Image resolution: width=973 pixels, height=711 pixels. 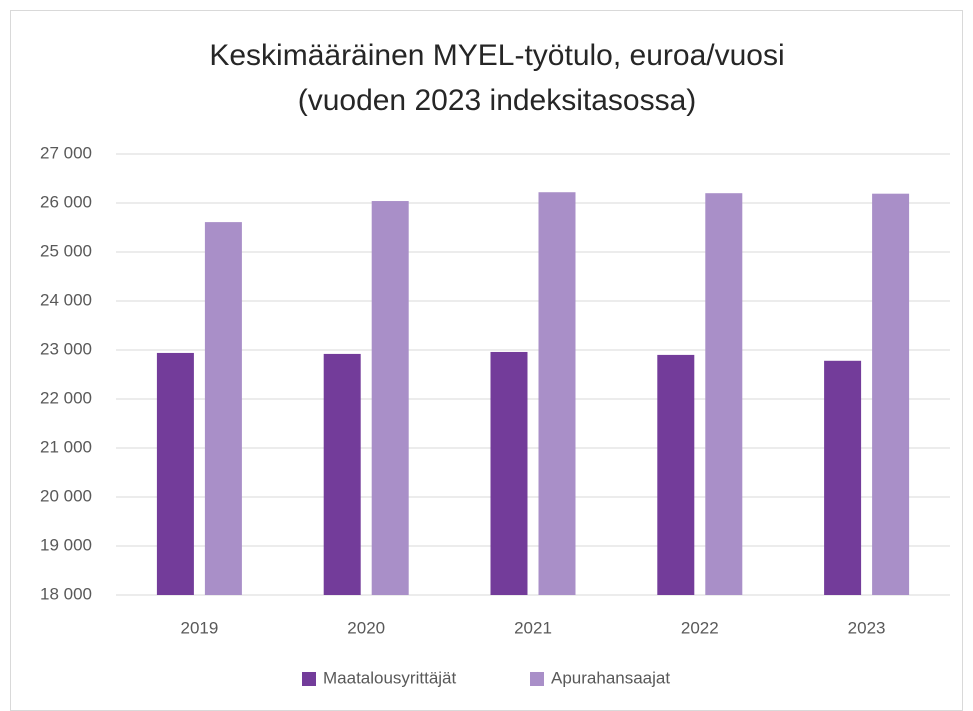 What do you see at coordinates (66, 397) in the screenshot?
I see `y-tick-label: 22 000` at bounding box center [66, 397].